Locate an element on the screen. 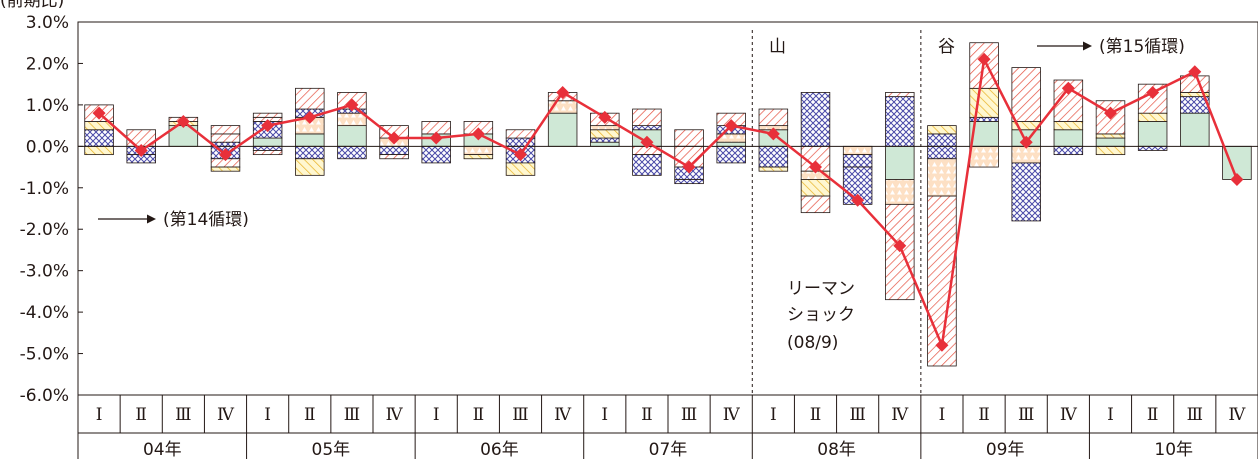 The height and width of the screenshot is (459, 1258). y-tick-label: -6.0% is located at coordinates (44, 396).